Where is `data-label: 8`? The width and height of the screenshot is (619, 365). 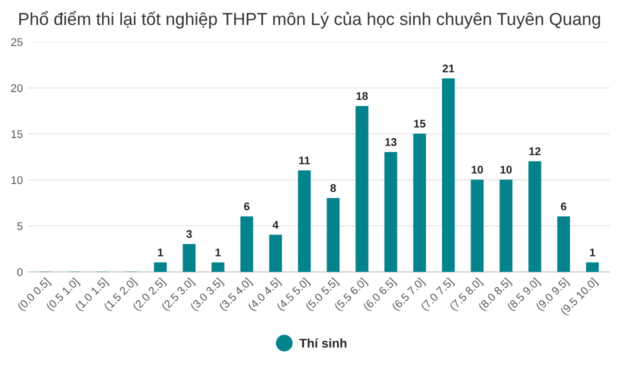
data-label: 8 is located at coordinates (333, 188).